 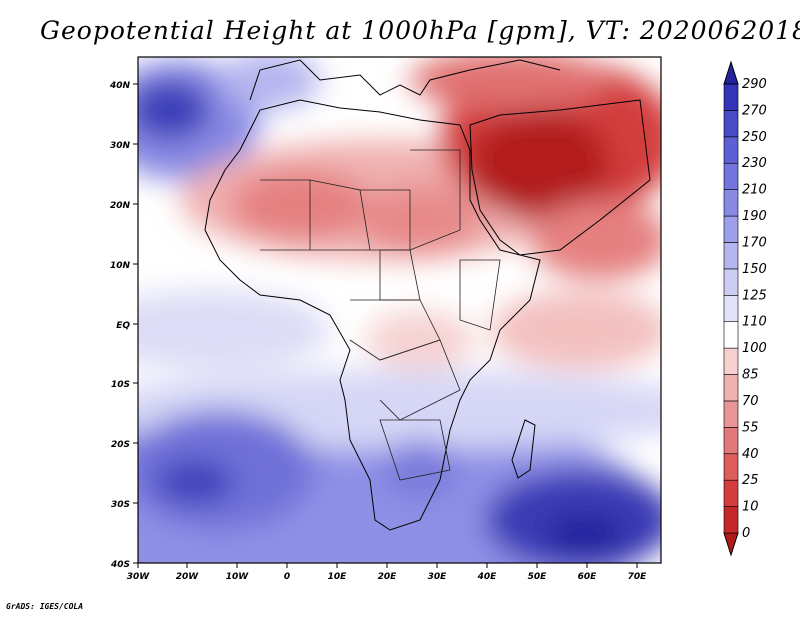 I want to click on colorbar-label: 125, so click(x=754, y=295).